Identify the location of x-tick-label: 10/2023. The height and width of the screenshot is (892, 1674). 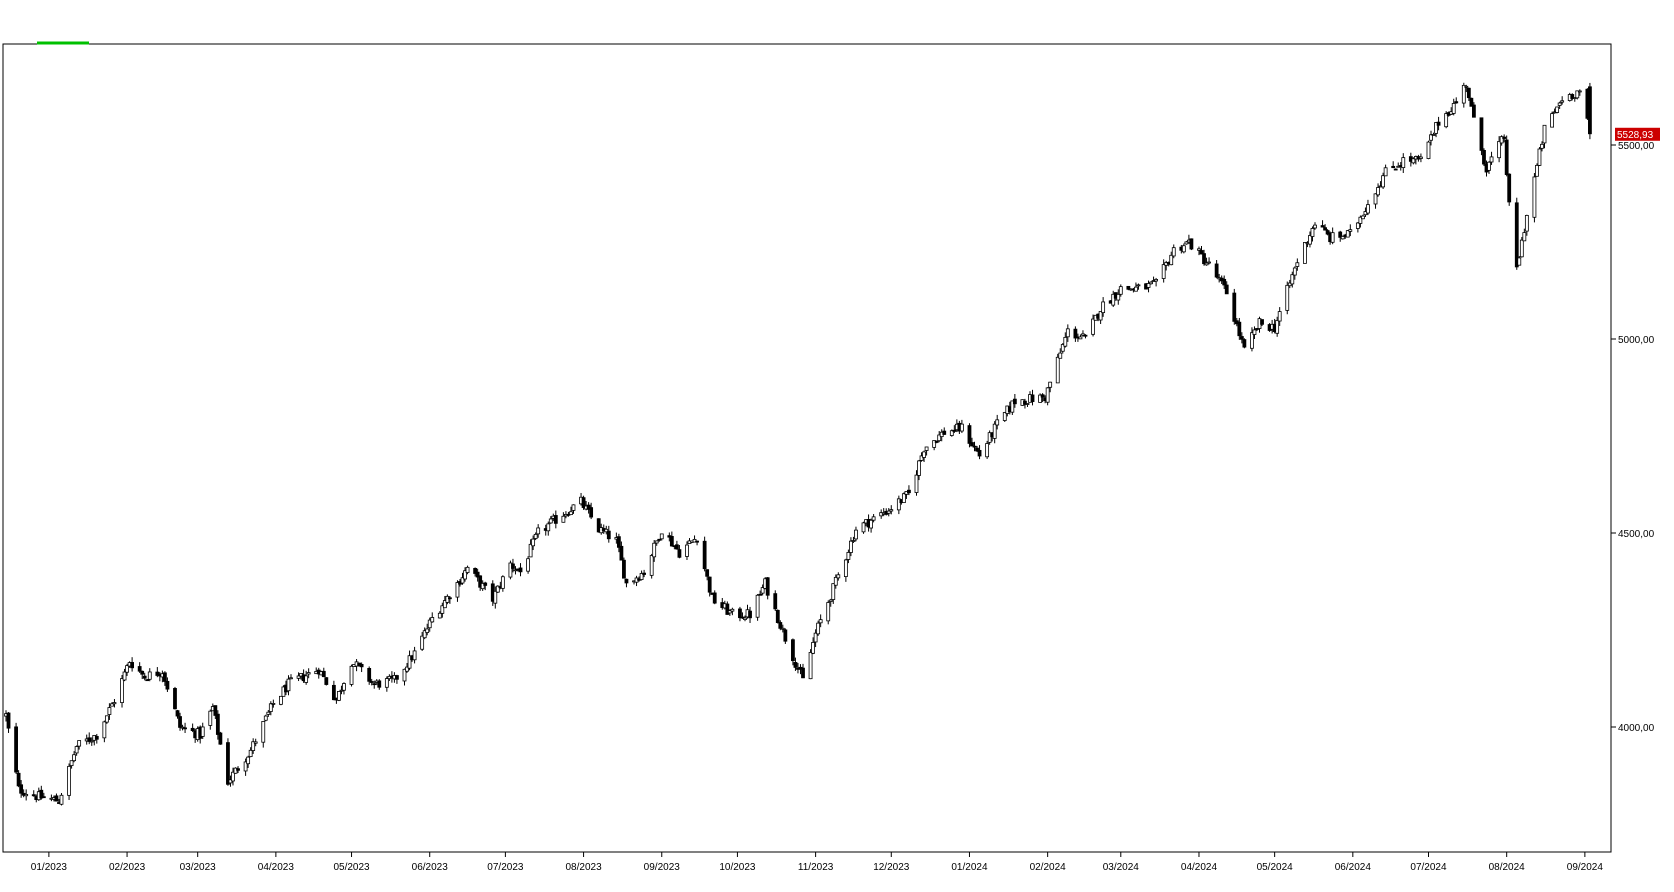
(737, 867).